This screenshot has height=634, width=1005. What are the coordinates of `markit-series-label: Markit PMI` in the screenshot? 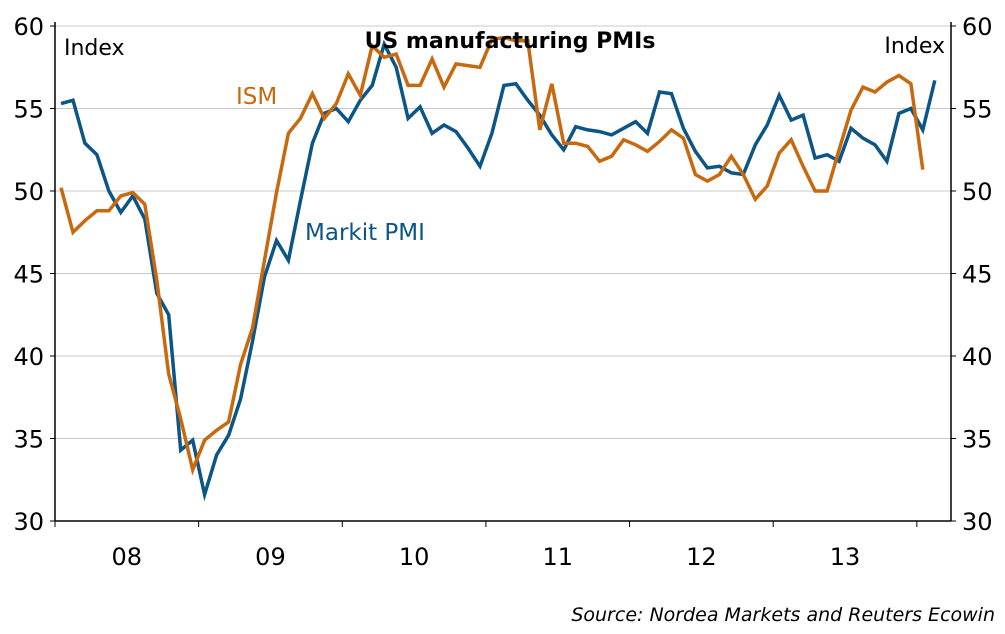 It's located at (365, 233).